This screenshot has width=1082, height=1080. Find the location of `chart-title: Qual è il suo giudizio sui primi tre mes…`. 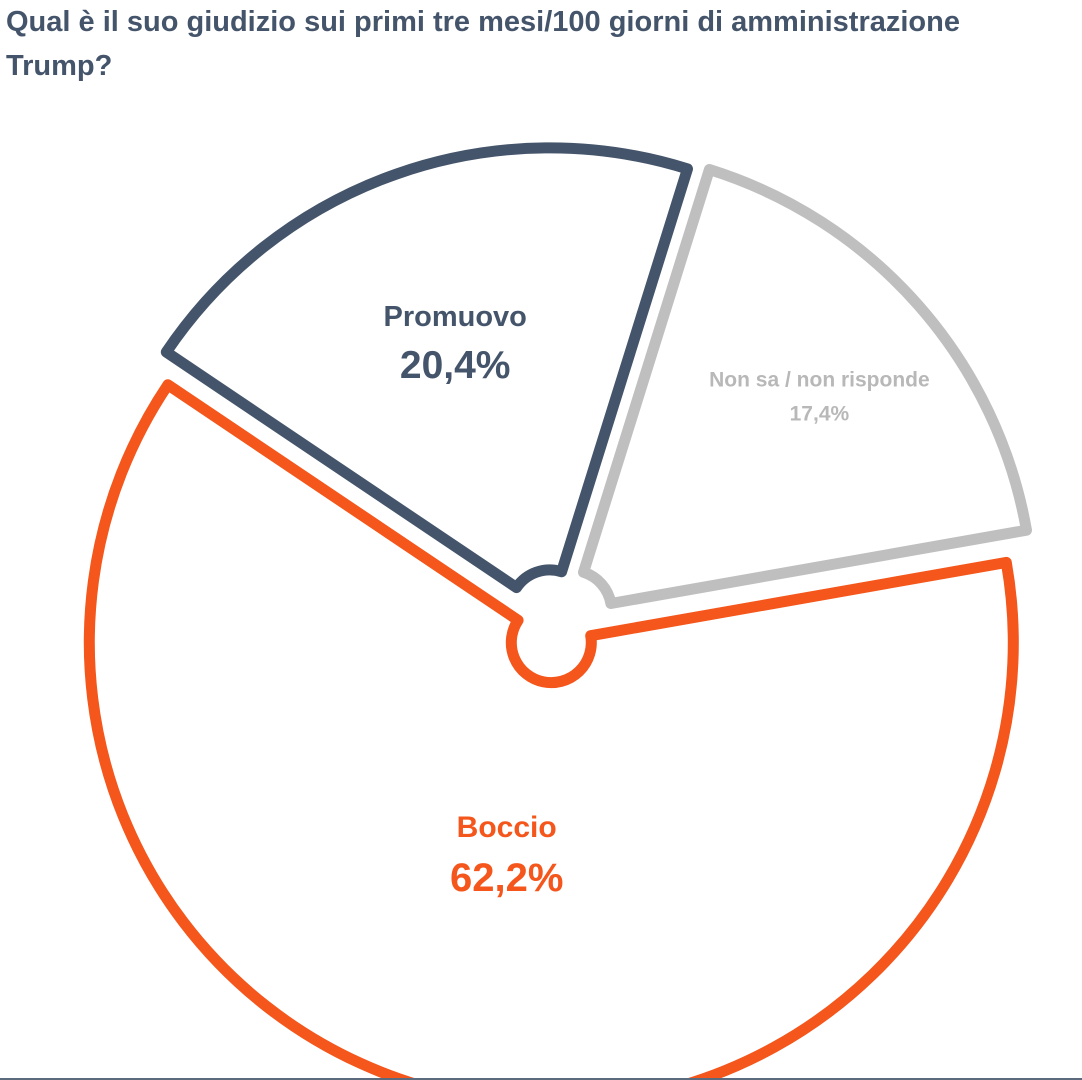

chart-title: Qual è il suo giudizio sui primi tre mes… is located at coordinates (483, 44).